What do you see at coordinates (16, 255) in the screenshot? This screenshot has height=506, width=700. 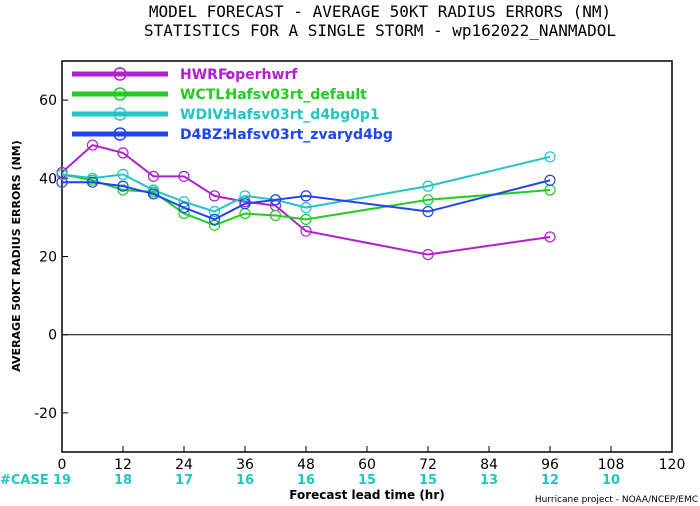 I see `y-axis-label: AVERAGE 50KT RADIUS ERRORS (NM)` at bounding box center [16, 255].